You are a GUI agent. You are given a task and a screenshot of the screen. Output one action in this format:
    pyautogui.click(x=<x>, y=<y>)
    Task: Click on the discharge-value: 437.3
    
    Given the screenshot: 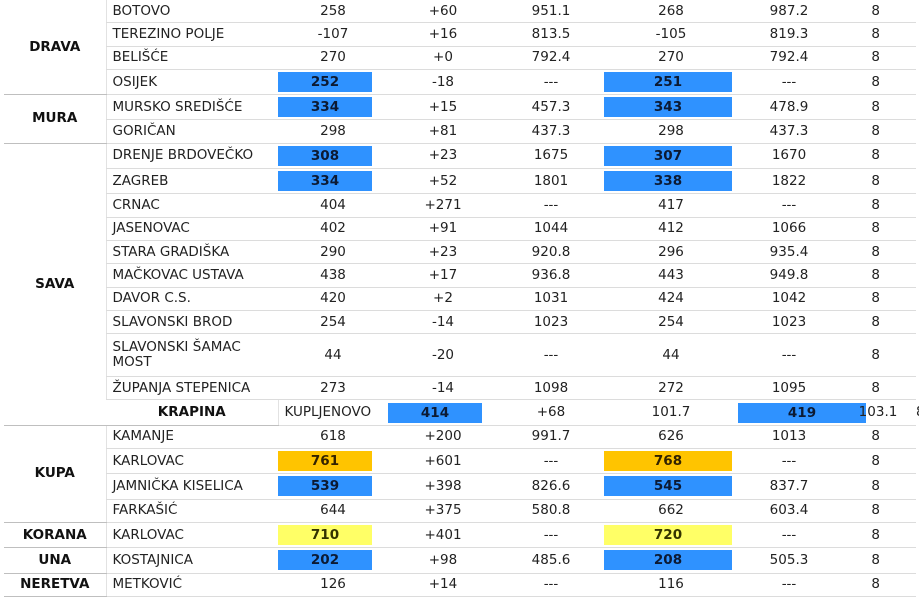 What is the action you would take?
    pyautogui.click(x=551, y=131)
    